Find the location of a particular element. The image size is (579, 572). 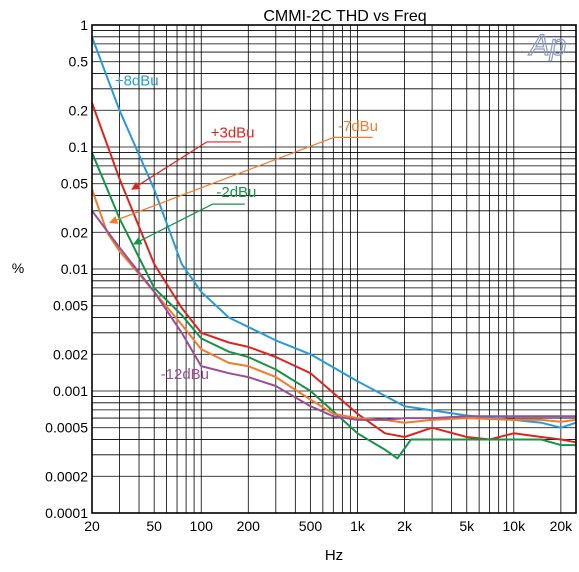

y-tick-label: 0.001 is located at coordinates (70, 391).